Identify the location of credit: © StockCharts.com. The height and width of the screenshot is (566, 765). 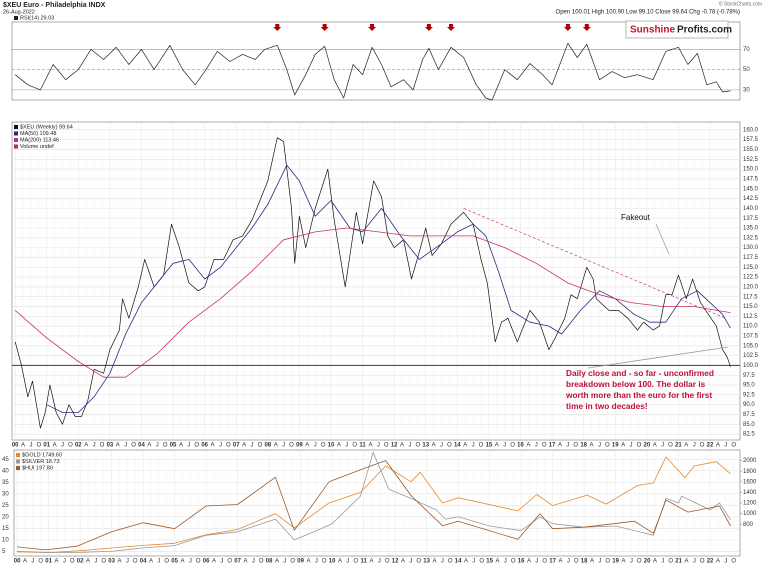
(740, 3).